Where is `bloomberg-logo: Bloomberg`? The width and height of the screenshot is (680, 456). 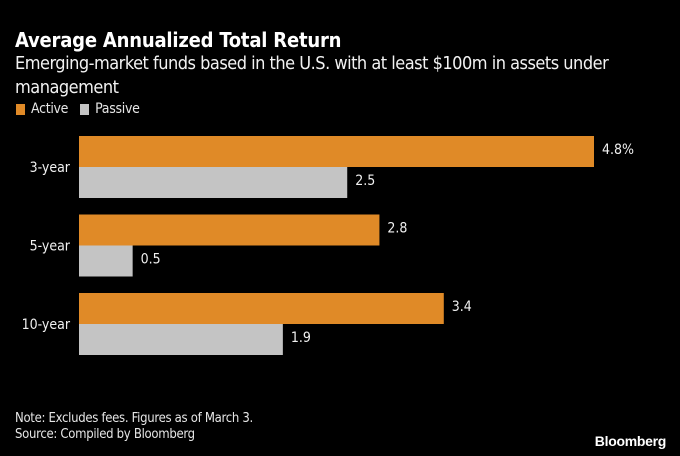
bloomberg-logo: Bloomberg is located at coordinates (630, 441).